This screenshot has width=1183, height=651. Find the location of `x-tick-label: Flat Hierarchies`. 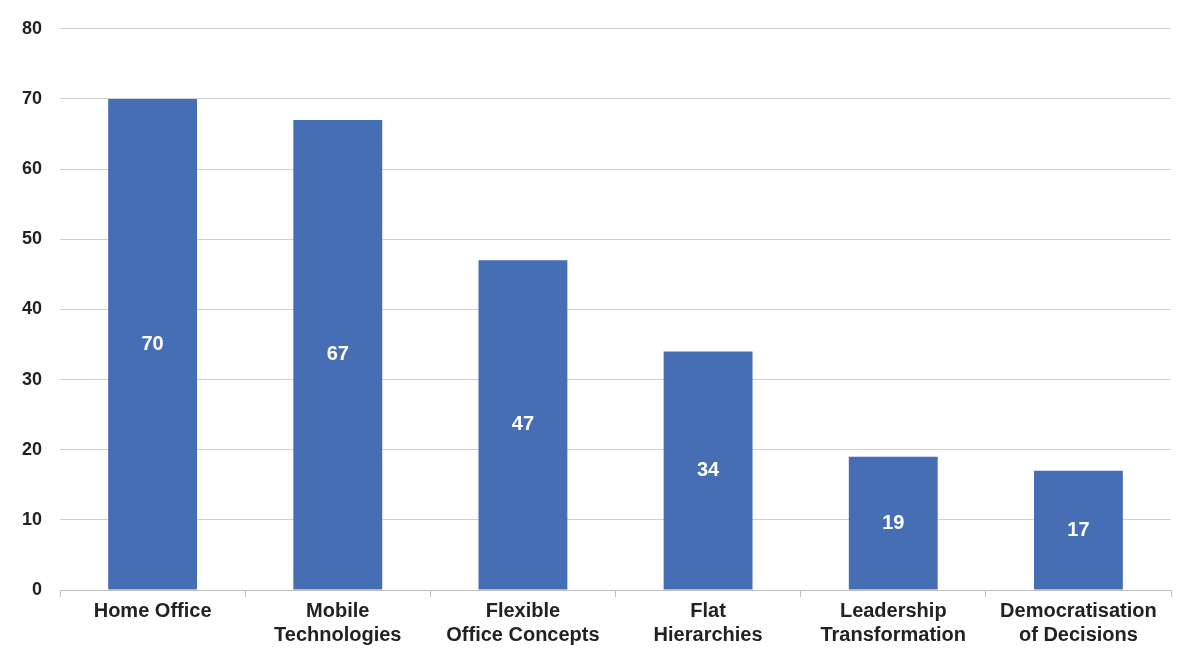

x-tick-label: Flat Hierarchies is located at coordinates (708, 621).